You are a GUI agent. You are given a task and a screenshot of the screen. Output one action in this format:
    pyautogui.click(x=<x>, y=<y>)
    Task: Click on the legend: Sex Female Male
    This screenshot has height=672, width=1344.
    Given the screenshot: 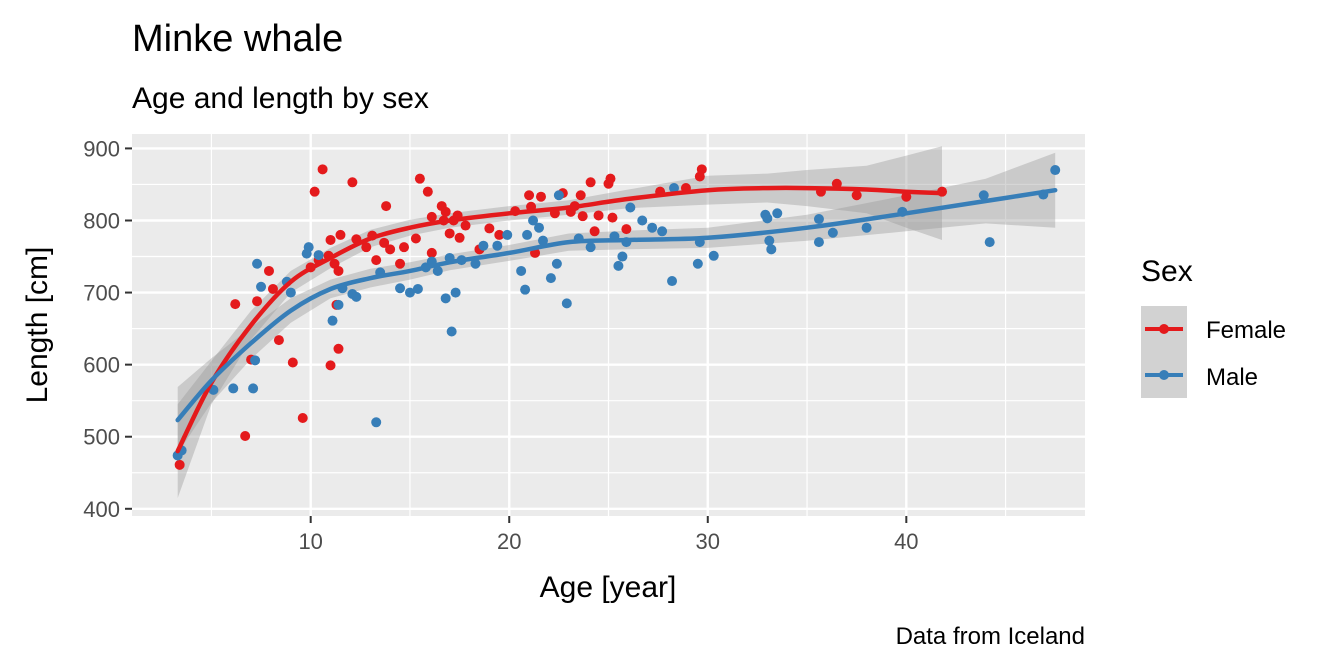 What is the action you would take?
    pyautogui.click(x=1213, y=326)
    